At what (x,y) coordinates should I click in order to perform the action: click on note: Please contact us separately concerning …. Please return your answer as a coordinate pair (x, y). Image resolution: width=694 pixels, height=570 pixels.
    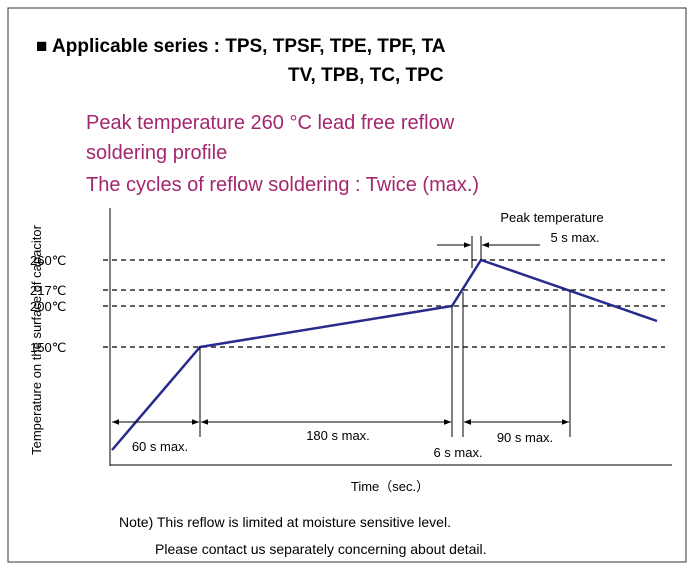
    Looking at the image, I should click on (321, 549).